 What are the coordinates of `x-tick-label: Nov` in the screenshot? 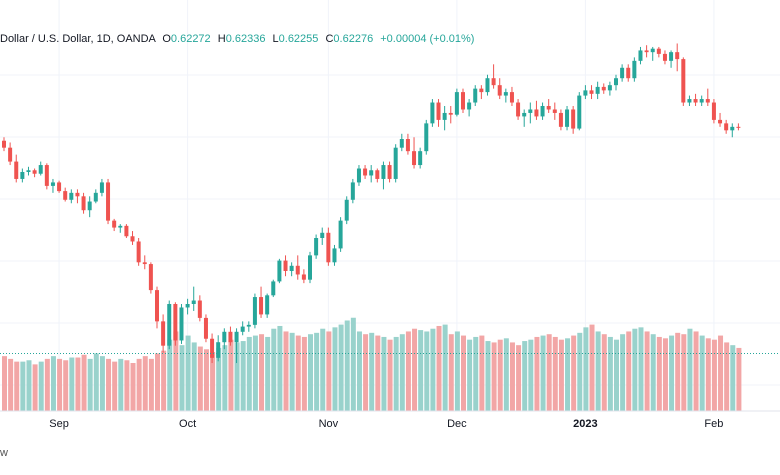 It's located at (329, 424).